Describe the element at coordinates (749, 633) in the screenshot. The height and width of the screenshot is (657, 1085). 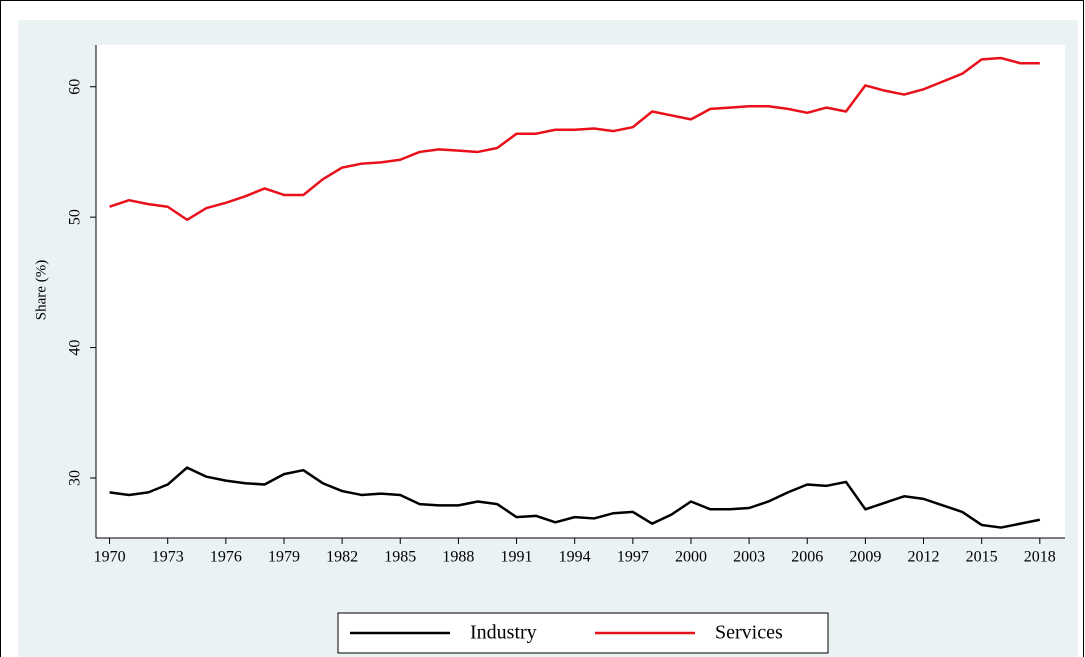
I see `legend-label: Services` at that location.